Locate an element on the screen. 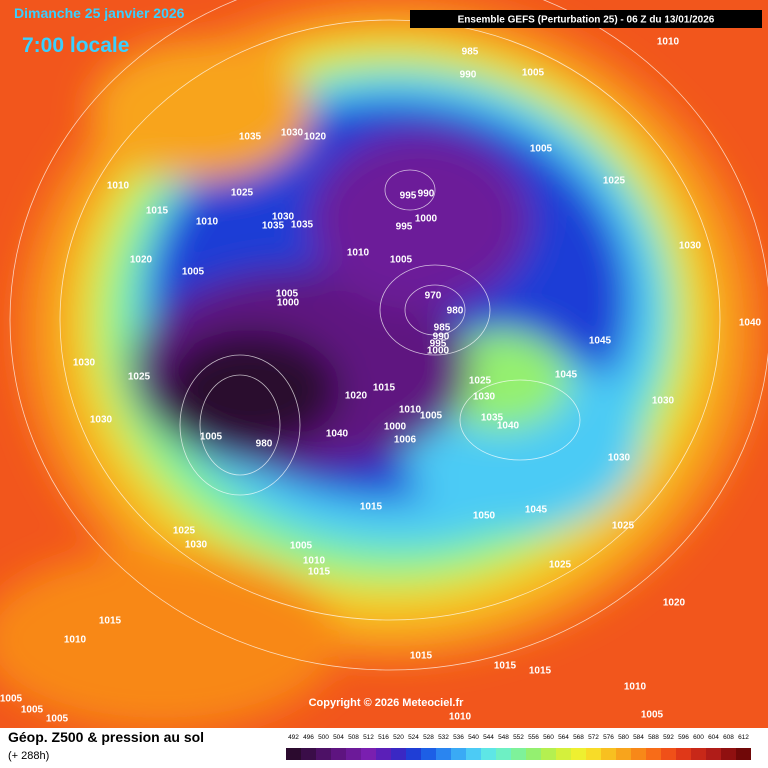  legend-label: 548 is located at coordinates (503, 737).